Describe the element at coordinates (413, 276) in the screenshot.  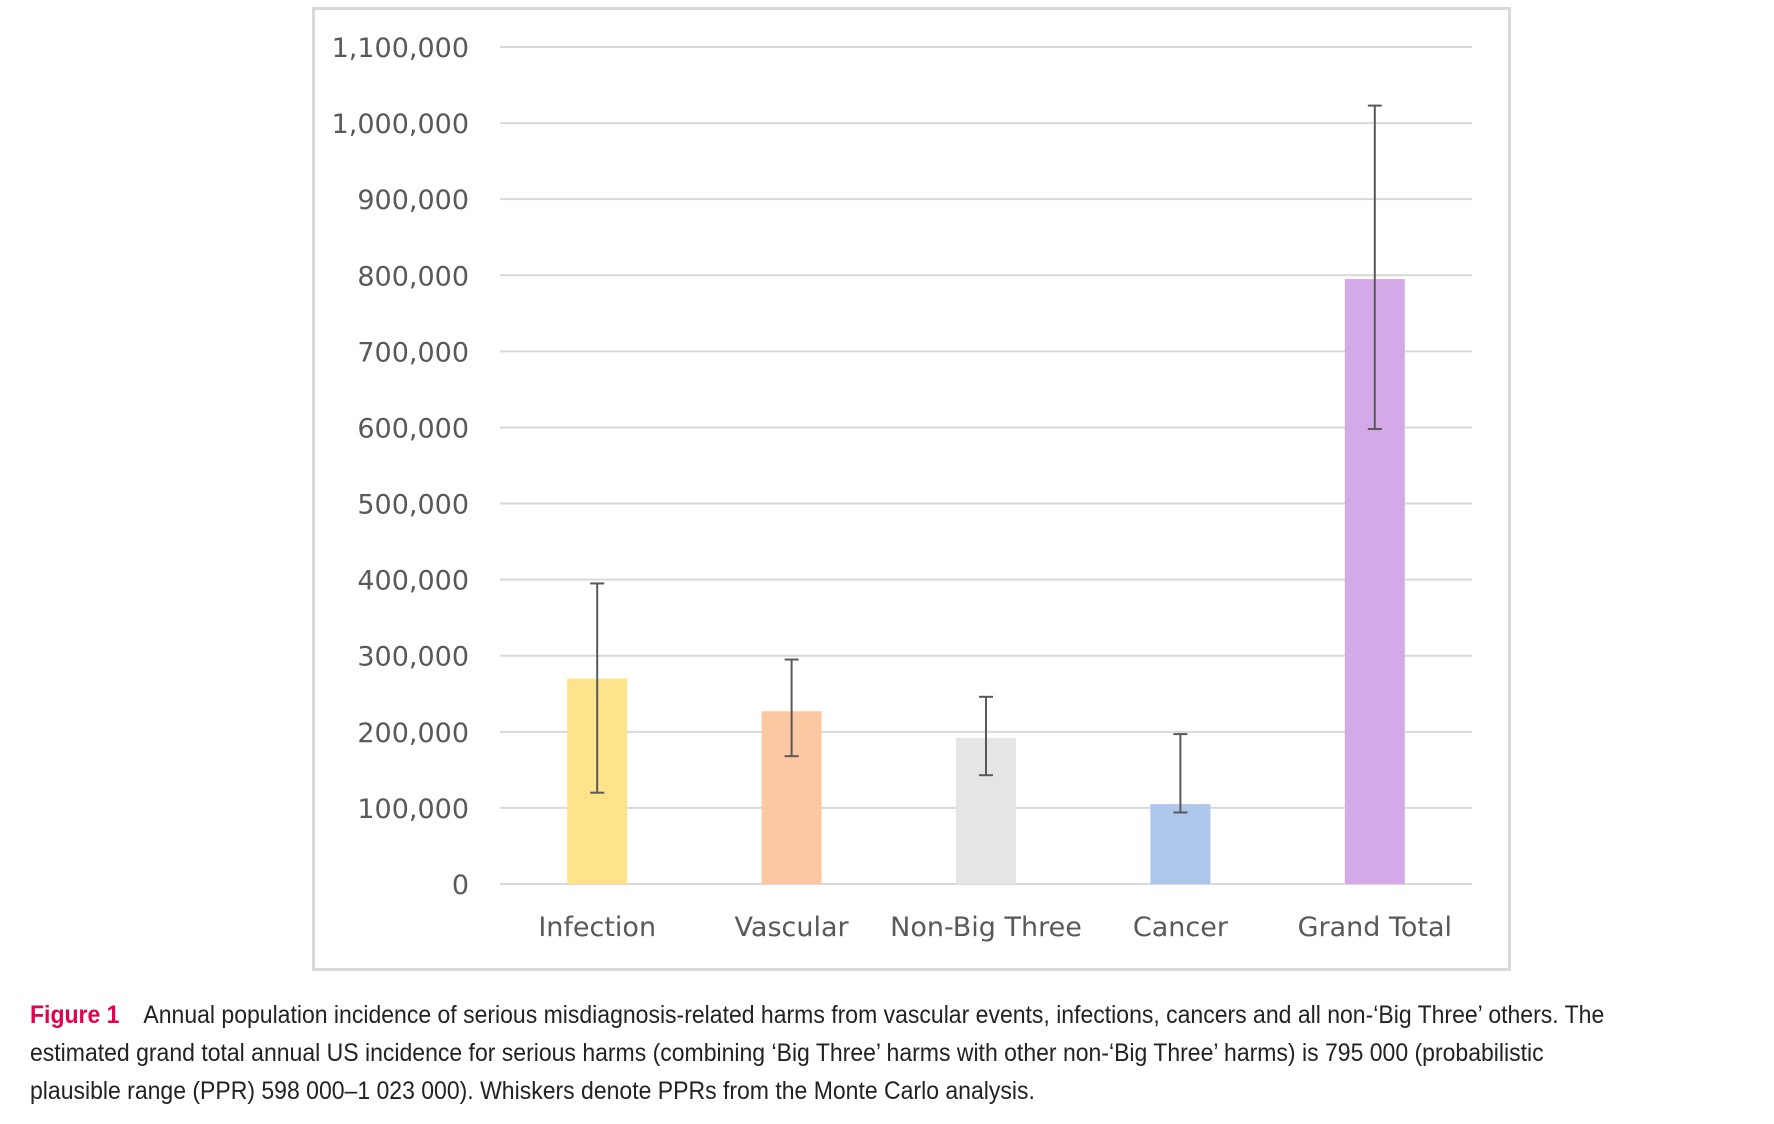
I see `y-tick-label: 800,000` at that location.